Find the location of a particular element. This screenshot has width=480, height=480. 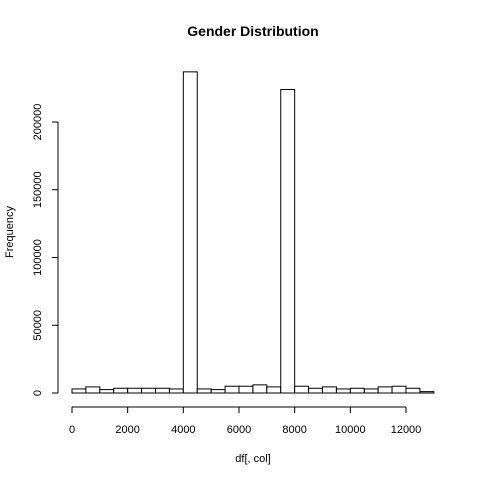

x-tick-label: 12000 is located at coordinates (406, 430).